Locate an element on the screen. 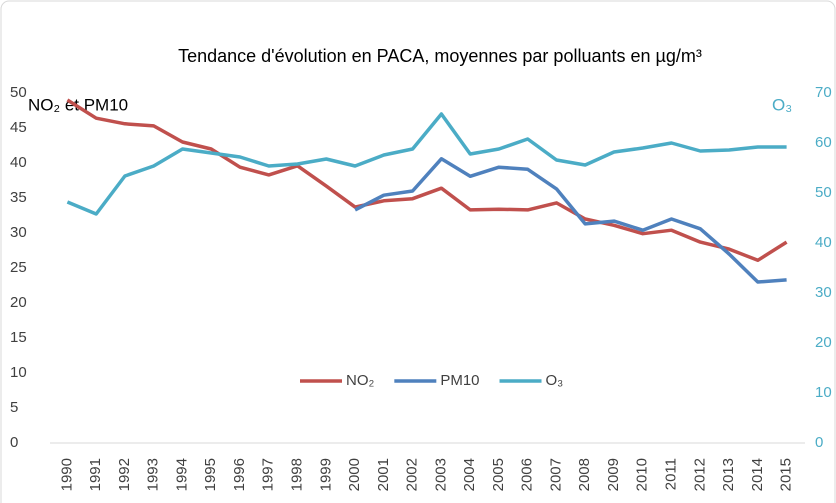 This screenshot has height=503, width=836. y-tick-label: 45 is located at coordinates (18, 127).